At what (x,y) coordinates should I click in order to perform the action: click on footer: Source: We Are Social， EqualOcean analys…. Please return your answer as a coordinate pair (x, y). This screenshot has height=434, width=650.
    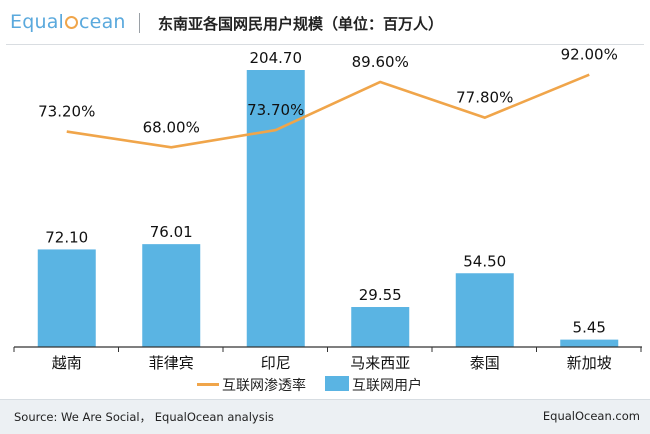
    Looking at the image, I should click on (325, 416).